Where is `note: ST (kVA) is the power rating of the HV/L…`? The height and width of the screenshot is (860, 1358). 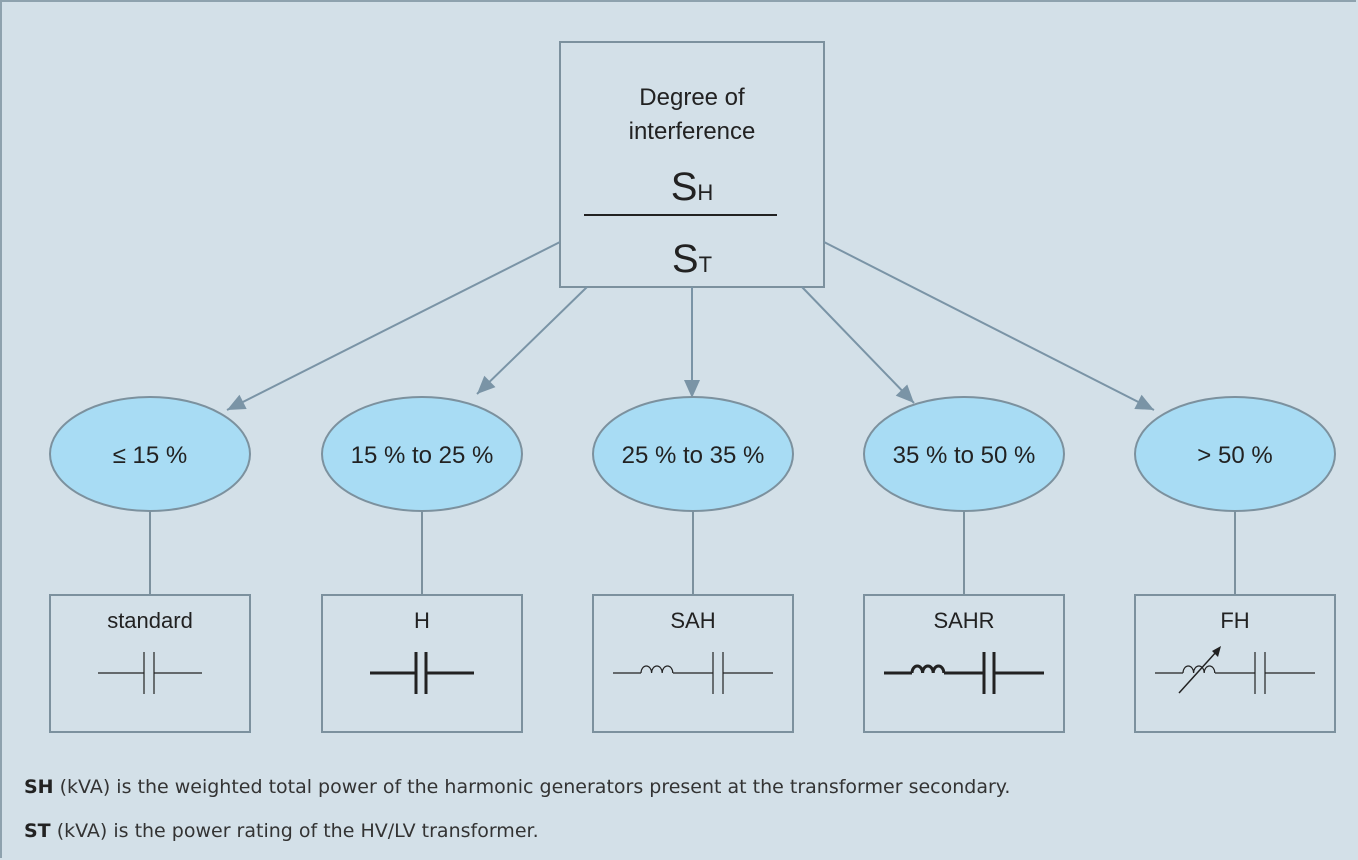
note: ST (kVA) is the power rating of the HV/L… is located at coordinates (281, 831).